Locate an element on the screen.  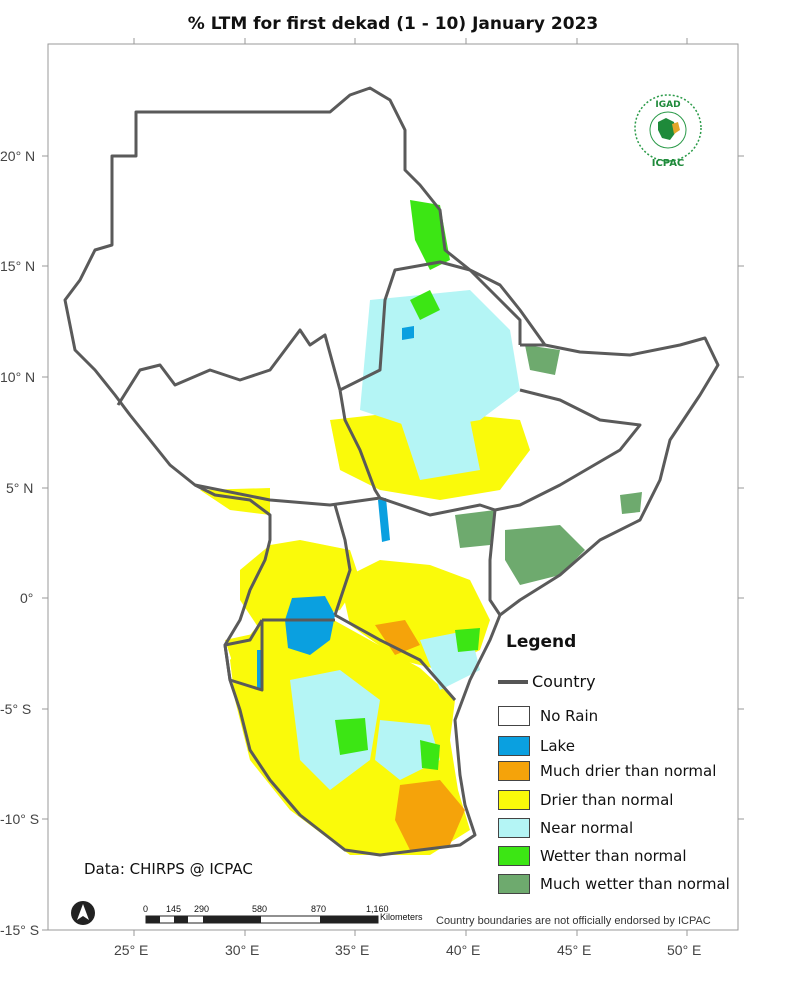
legend-item-label: Wetter than normal is located at coordinates (613, 856).